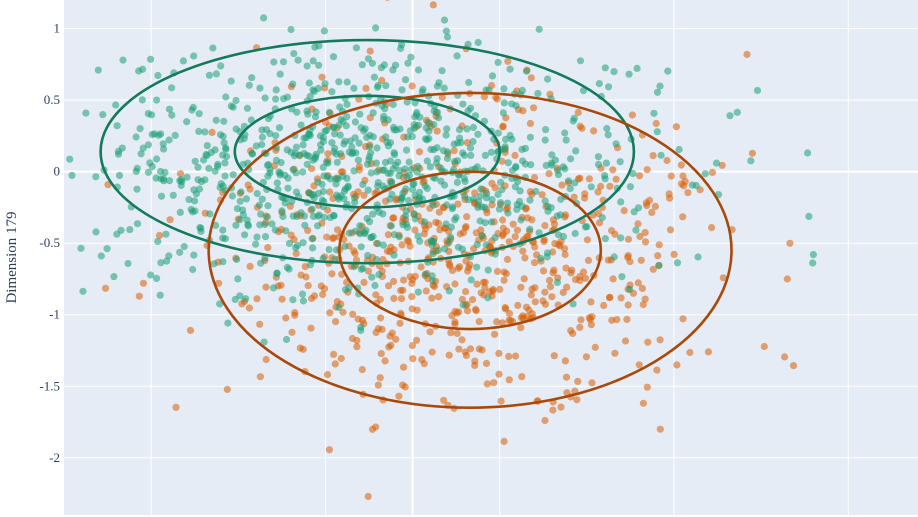 The image size is (918, 517). What do you see at coordinates (470, 250) in the screenshot?
I see `confidence-ellipse` at bounding box center [470, 250].